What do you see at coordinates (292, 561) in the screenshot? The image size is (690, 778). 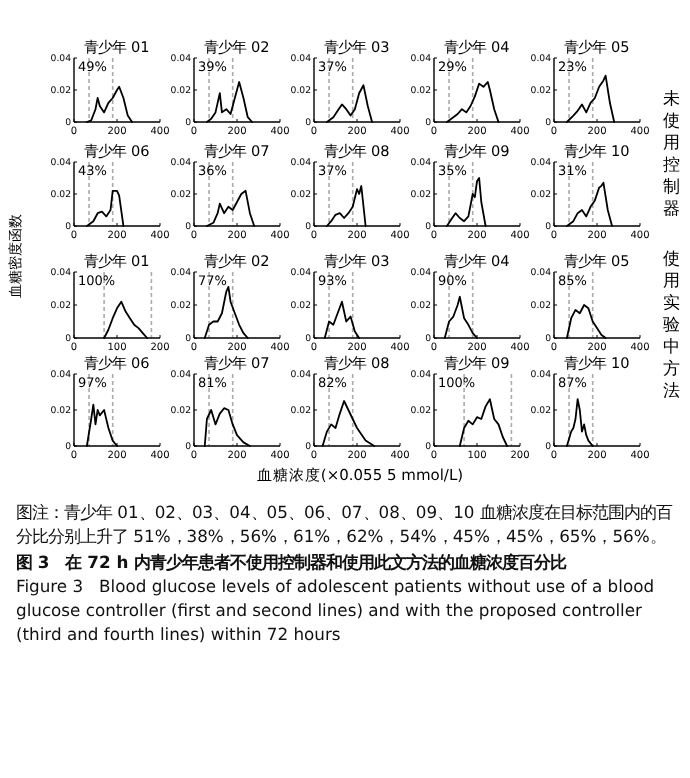 I see `caption: 图 3 在 72 h 内青少年患者不使用控制器和使用此文方法的血糖浓度百分比` at bounding box center [292, 561].